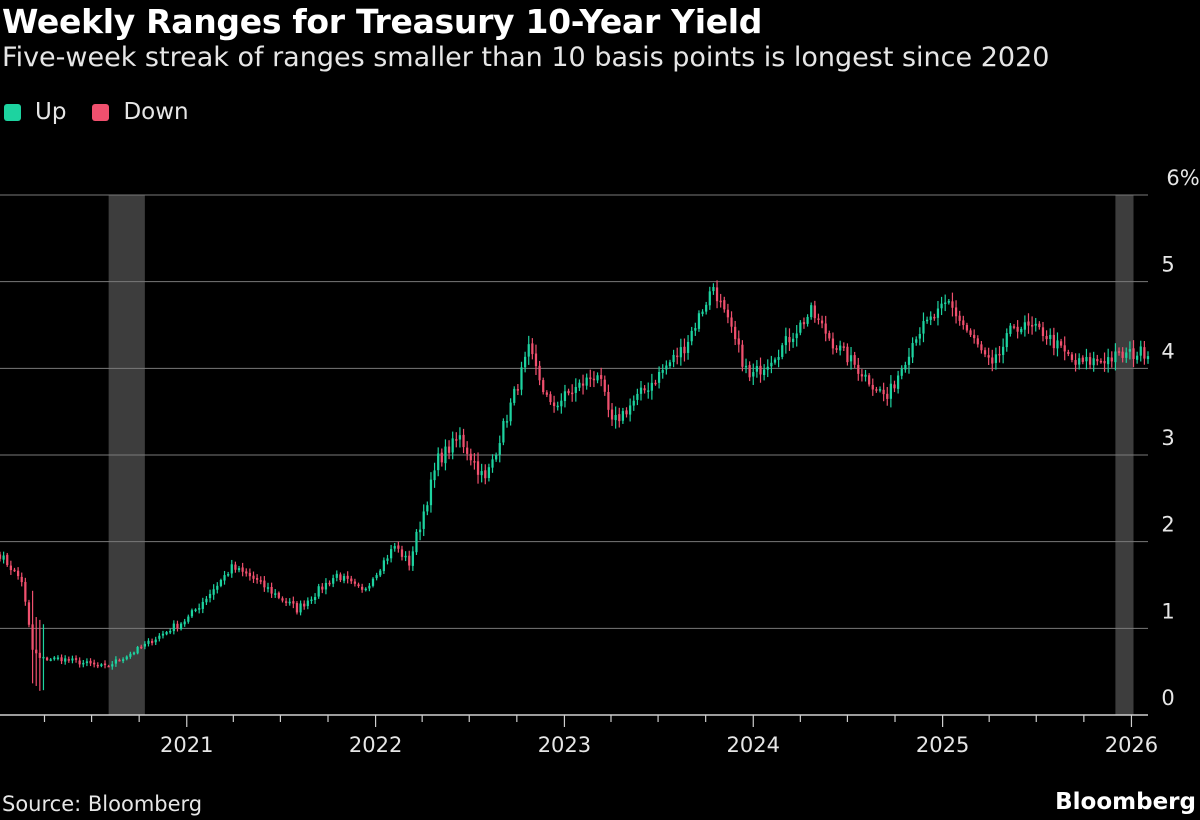  Describe the element at coordinates (1167, 525) in the screenshot. I see `y-tick-label-2: 2` at that location.